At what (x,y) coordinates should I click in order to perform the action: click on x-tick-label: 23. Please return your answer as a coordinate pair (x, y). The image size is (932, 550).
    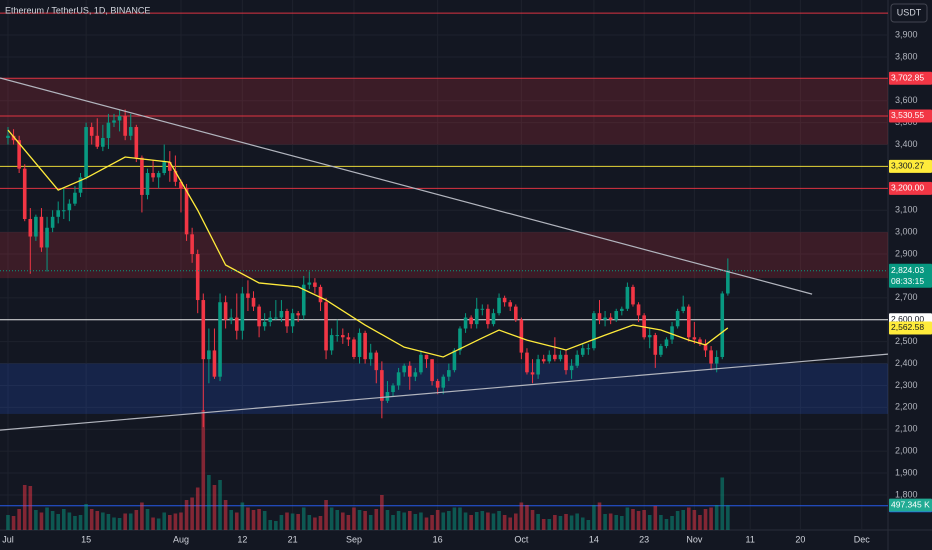
    Looking at the image, I should click on (644, 539).